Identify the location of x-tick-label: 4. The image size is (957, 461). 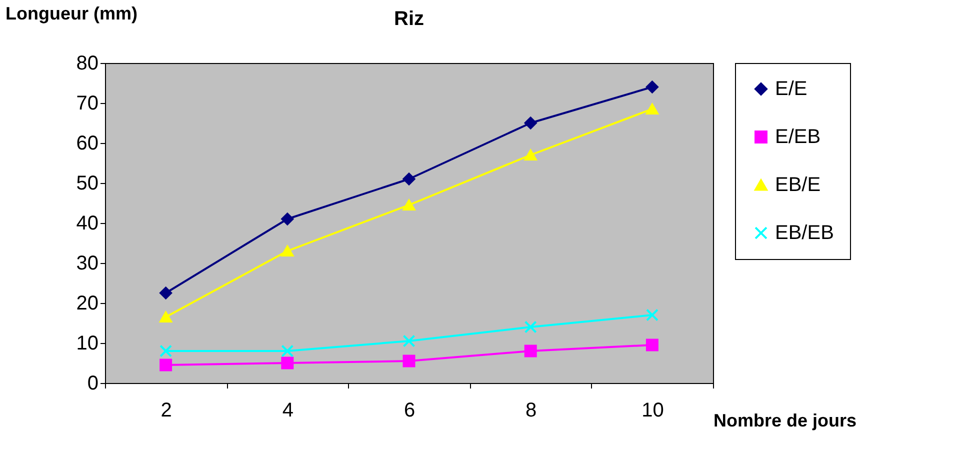
(288, 411).